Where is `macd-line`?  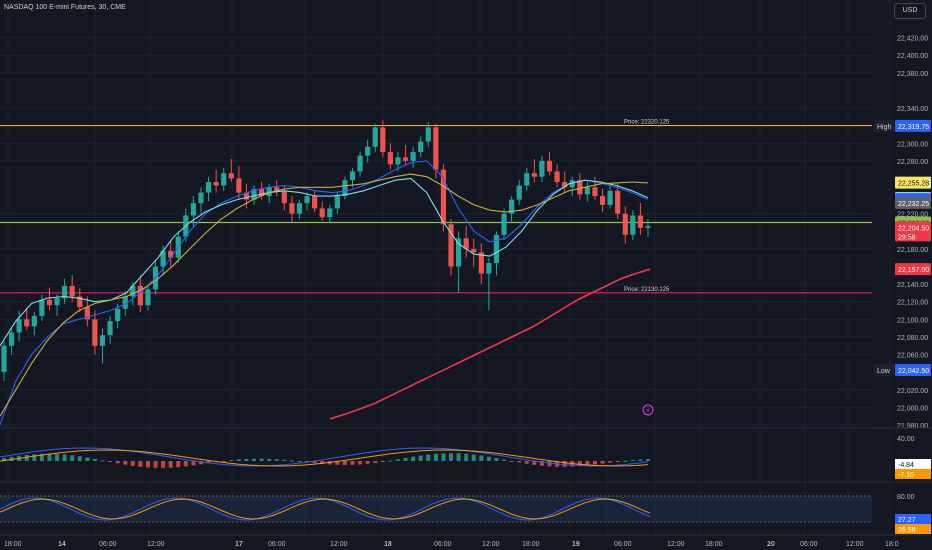 macd-line is located at coordinates (324, 457).